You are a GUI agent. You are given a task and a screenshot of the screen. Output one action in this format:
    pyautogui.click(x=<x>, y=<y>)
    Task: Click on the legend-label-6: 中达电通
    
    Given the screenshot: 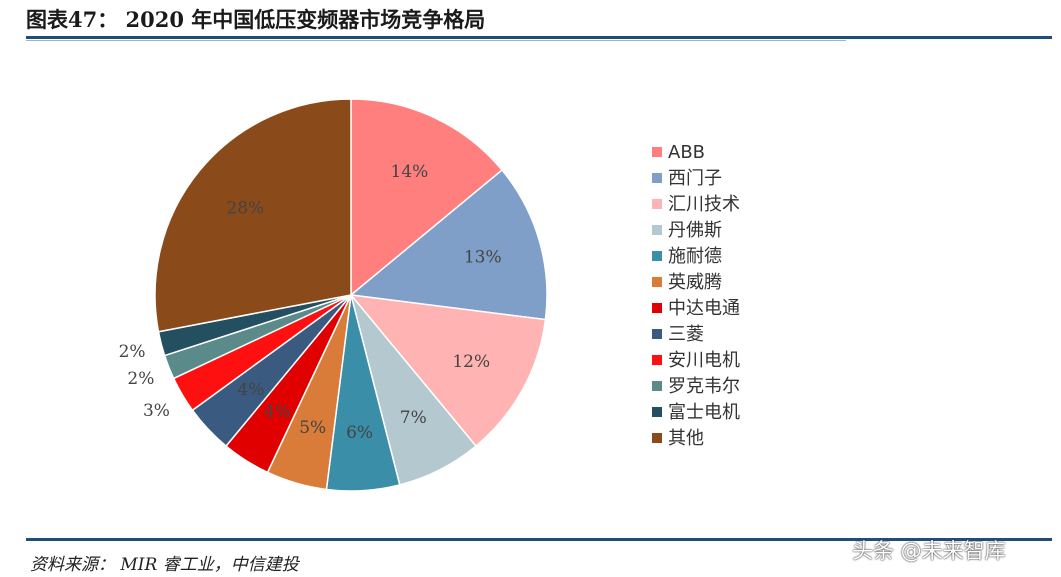 What is the action you would take?
    pyautogui.click(x=704, y=308)
    